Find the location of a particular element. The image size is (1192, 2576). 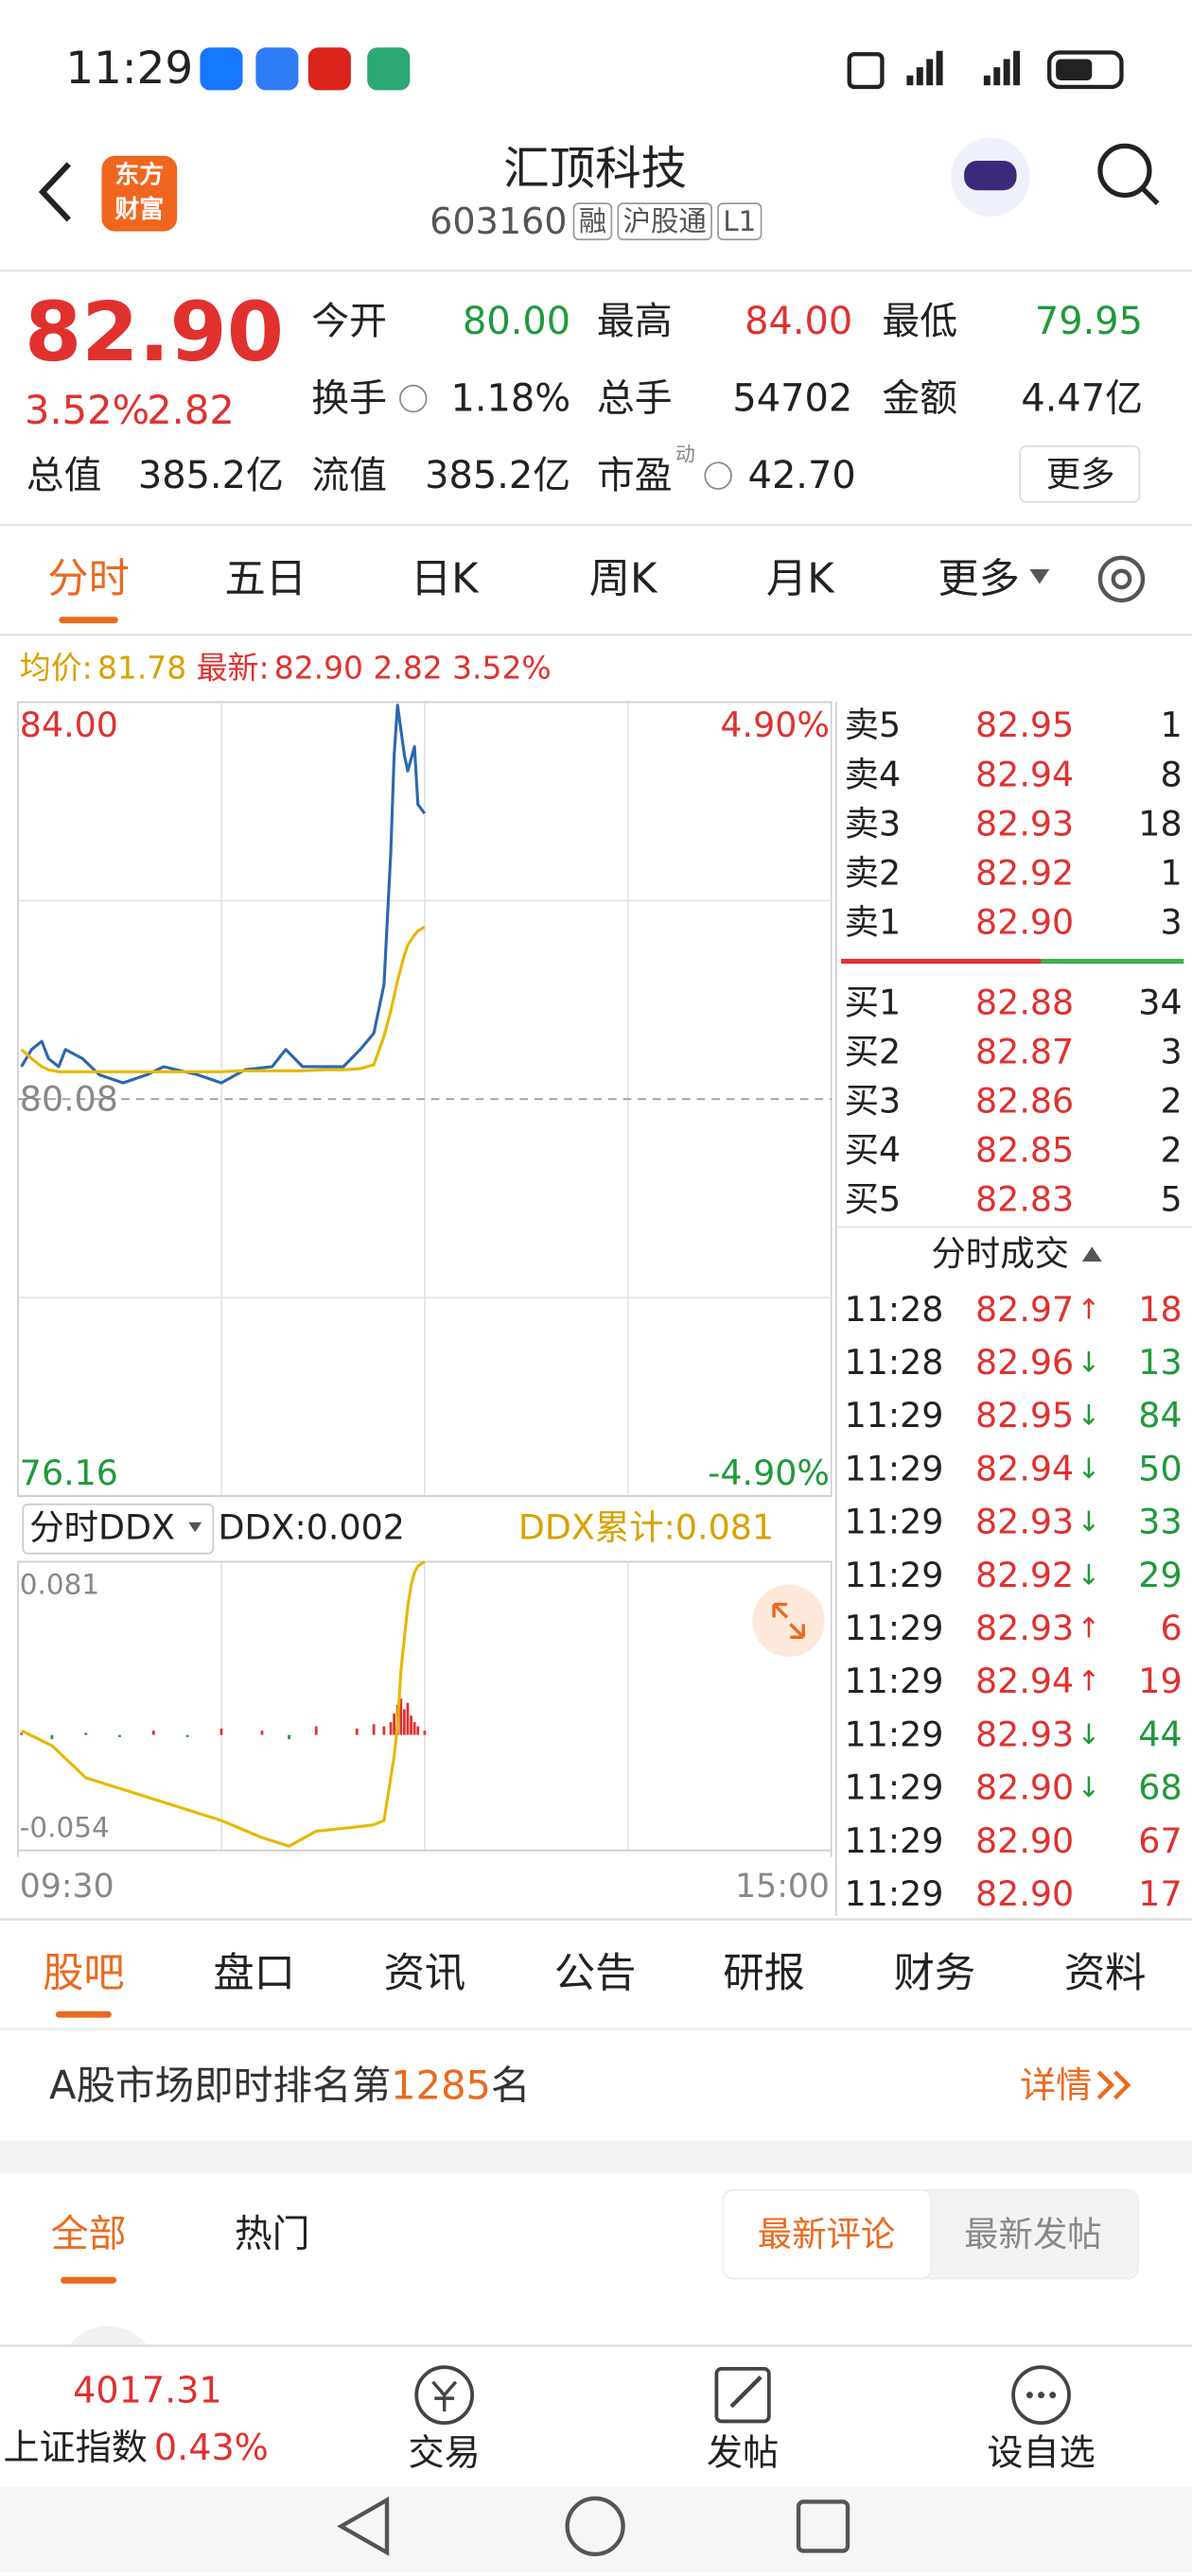

book-price: 82.94 is located at coordinates (1024, 774).